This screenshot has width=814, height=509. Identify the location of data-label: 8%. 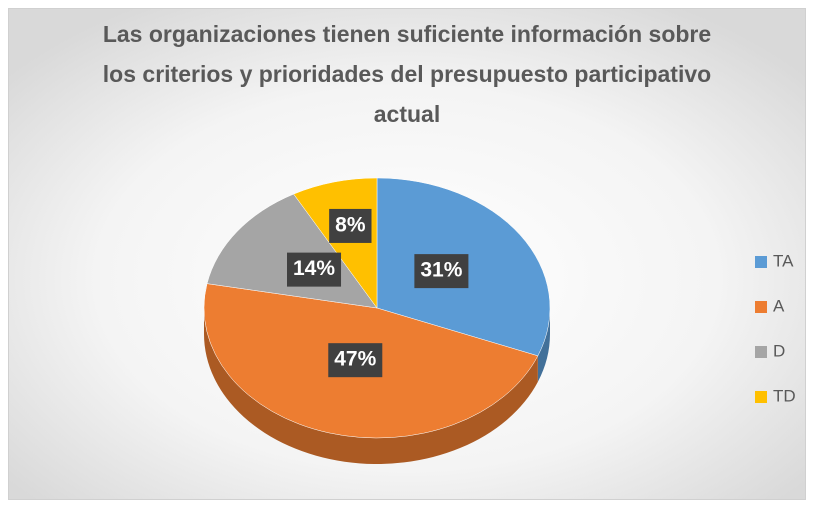
(350, 224).